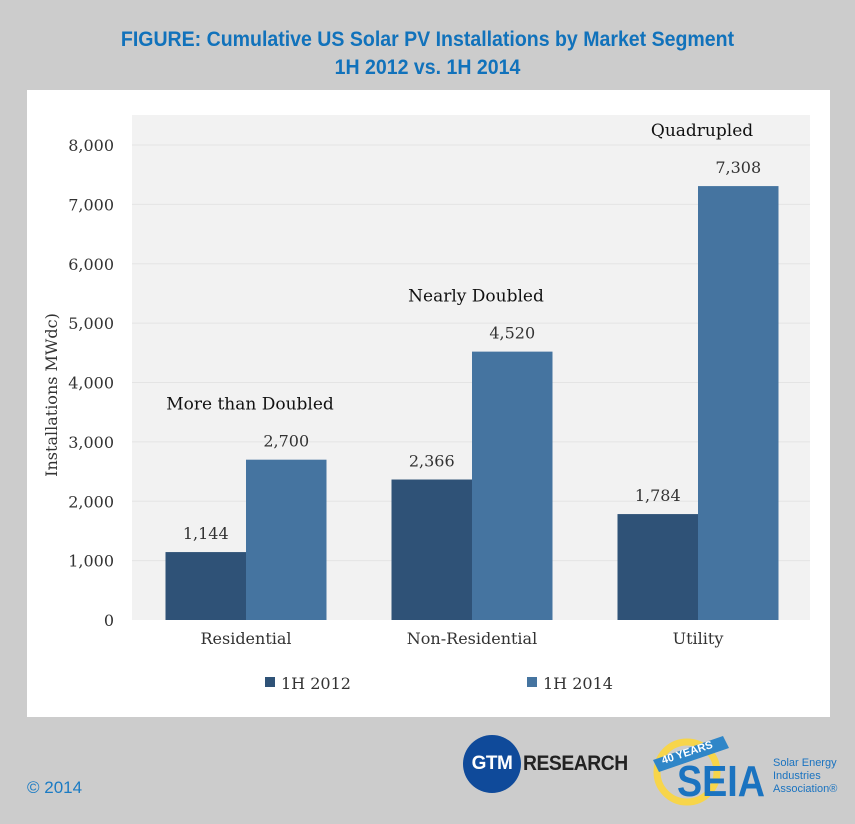 This screenshot has height=824, width=855. Describe the element at coordinates (738, 403) in the screenshot. I see `bar-1h-2014-utility` at that location.